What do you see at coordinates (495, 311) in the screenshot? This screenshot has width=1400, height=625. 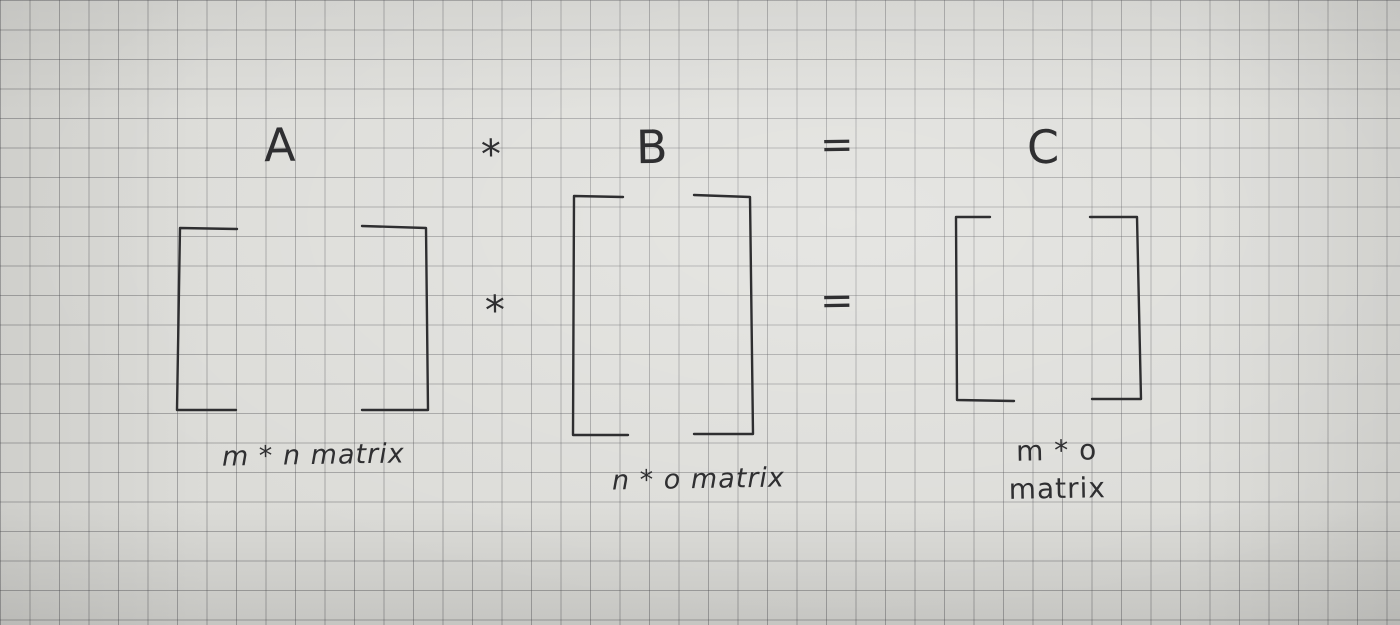 I see `equation-multiply-sign: *` at bounding box center [495, 311].